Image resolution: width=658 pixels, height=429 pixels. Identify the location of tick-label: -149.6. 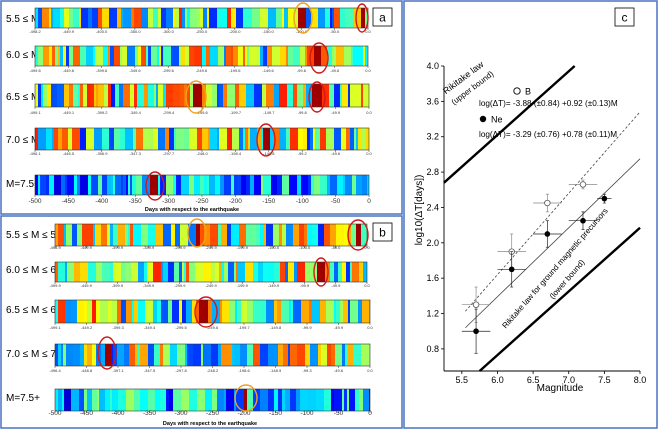
(268, 70).